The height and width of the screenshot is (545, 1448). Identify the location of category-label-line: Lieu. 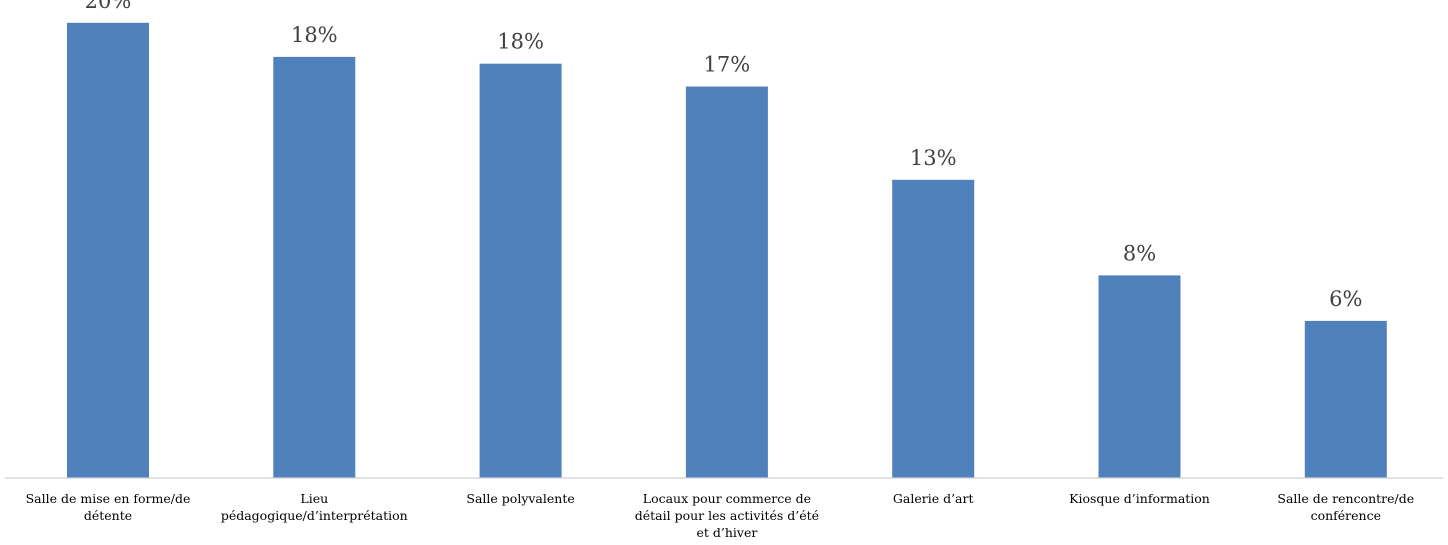
(314, 498).